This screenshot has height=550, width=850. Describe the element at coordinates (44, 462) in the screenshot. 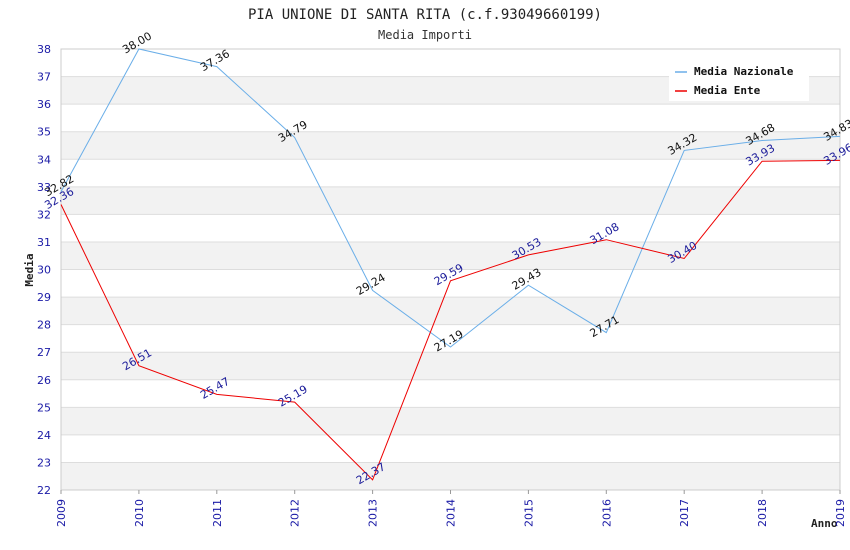

I see `y-tick-label: 23` at that location.